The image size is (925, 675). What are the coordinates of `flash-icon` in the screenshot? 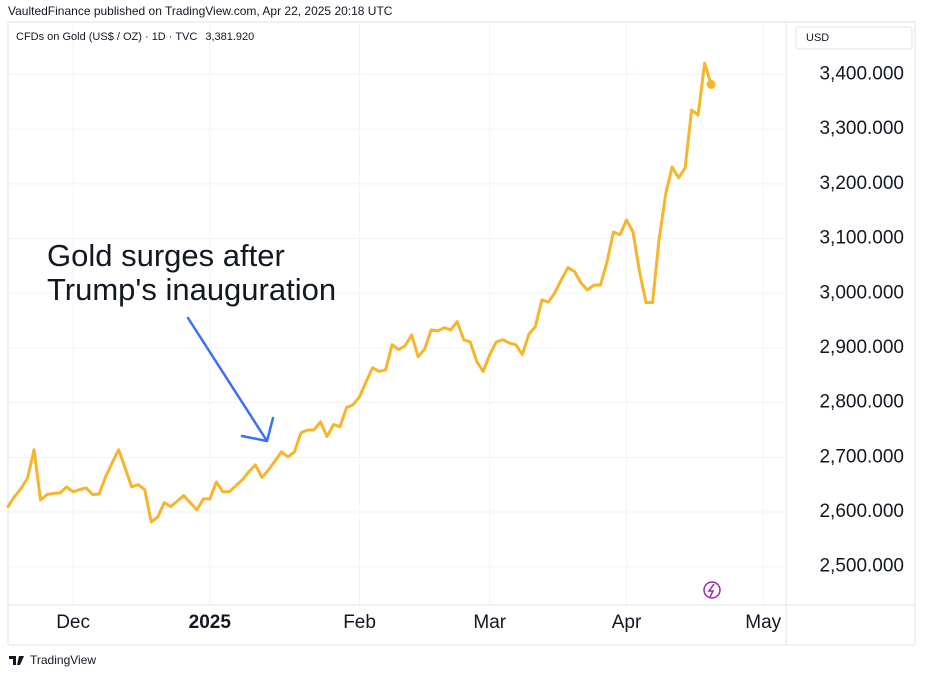 It's located at (712, 590).